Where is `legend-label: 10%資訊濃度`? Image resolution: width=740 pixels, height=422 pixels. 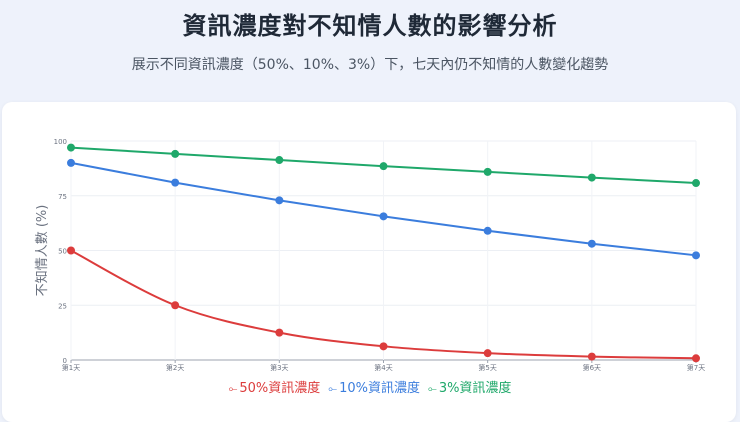 legend-label: 10%資訊濃度 is located at coordinates (379, 388).